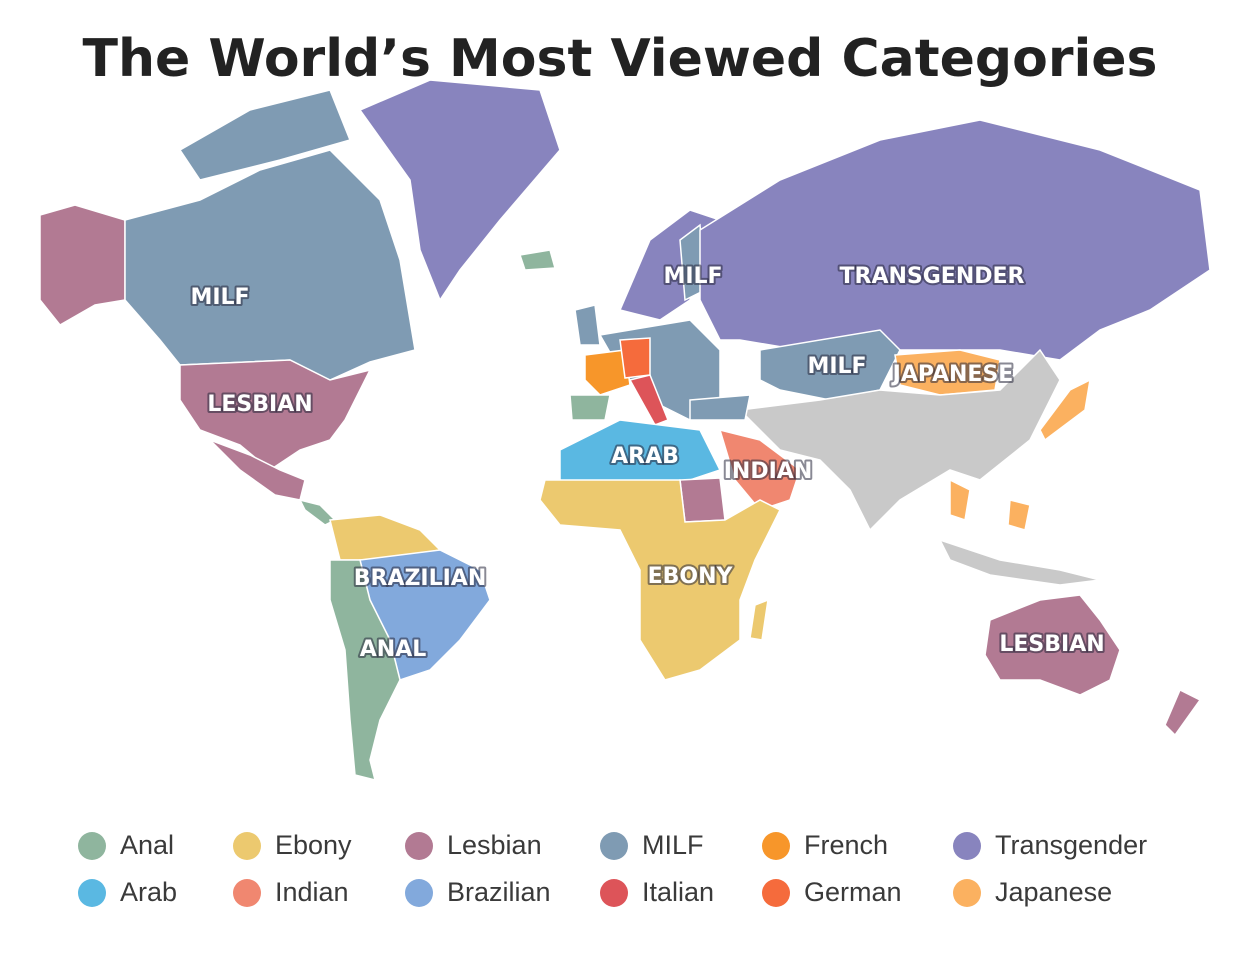 The width and height of the screenshot is (1240, 953). Describe the element at coordinates (393, 649) in the screenshot. I see `map-label: ANAL` at that location.